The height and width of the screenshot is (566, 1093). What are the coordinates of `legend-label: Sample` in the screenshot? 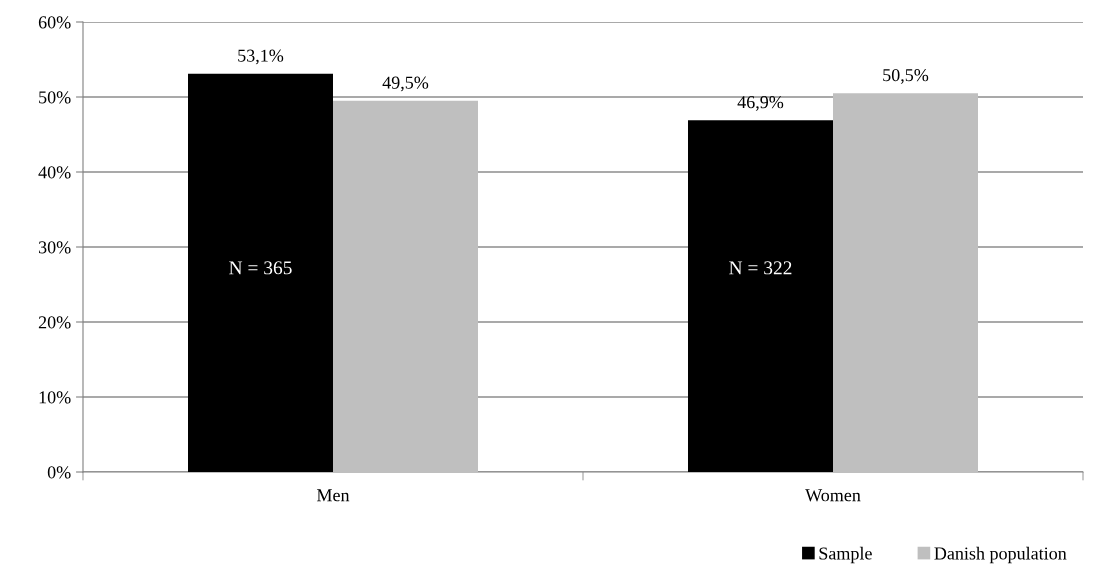 It's located at (845, 555).